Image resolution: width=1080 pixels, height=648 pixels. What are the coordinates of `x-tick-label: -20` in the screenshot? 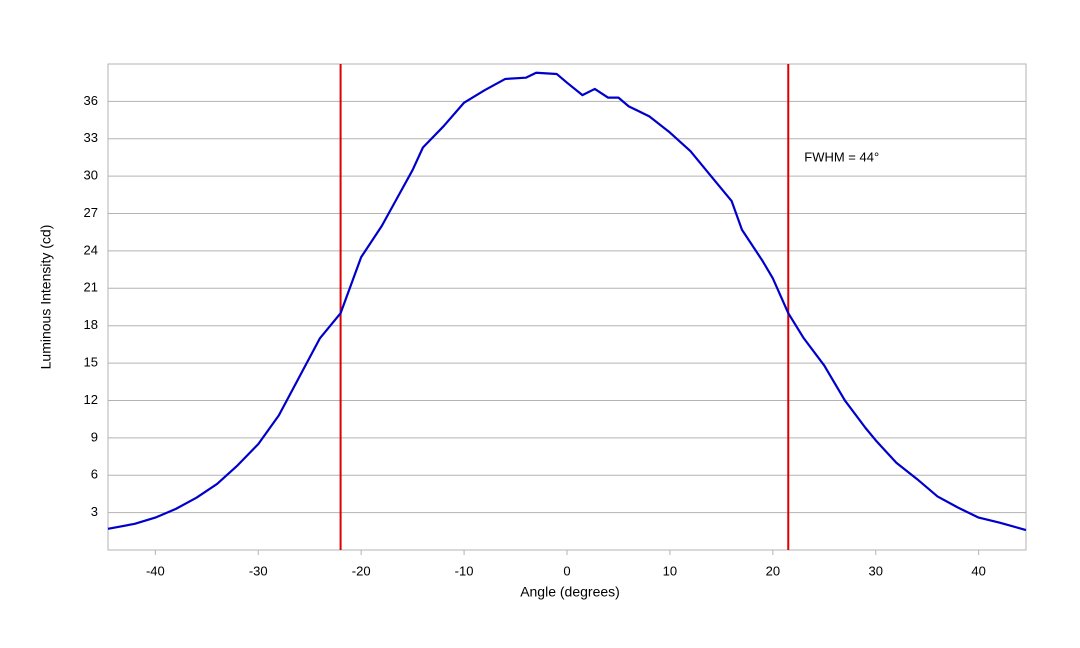 It's located at (361, 570).